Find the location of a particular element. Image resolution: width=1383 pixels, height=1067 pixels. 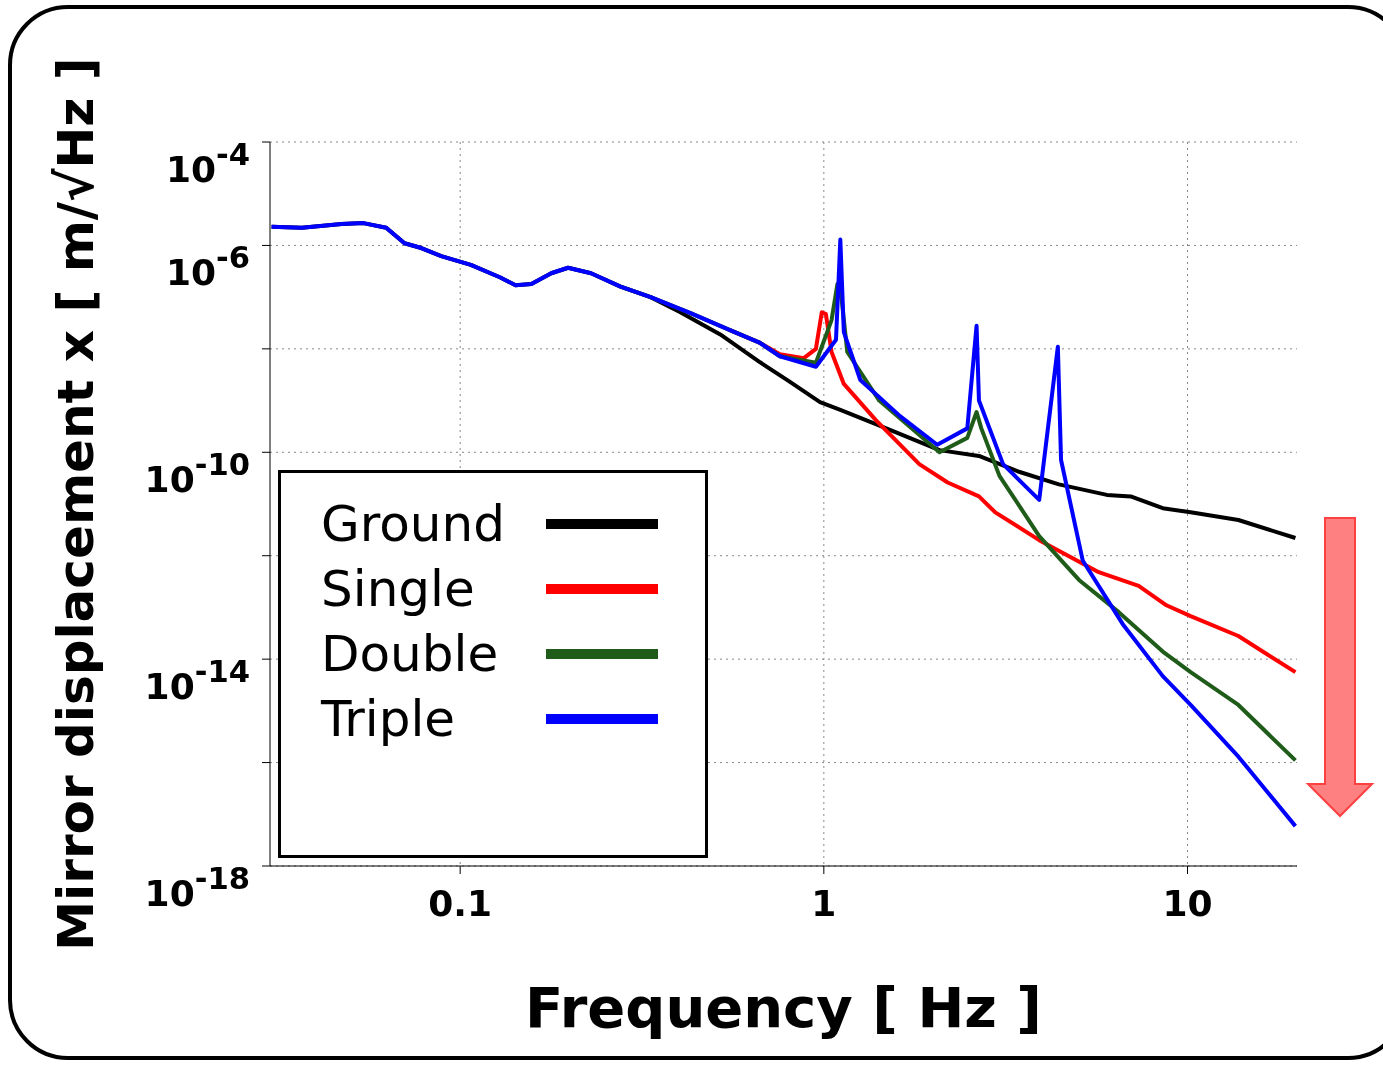

x-tick-label: 10 is located at coordinates (1187, 903).